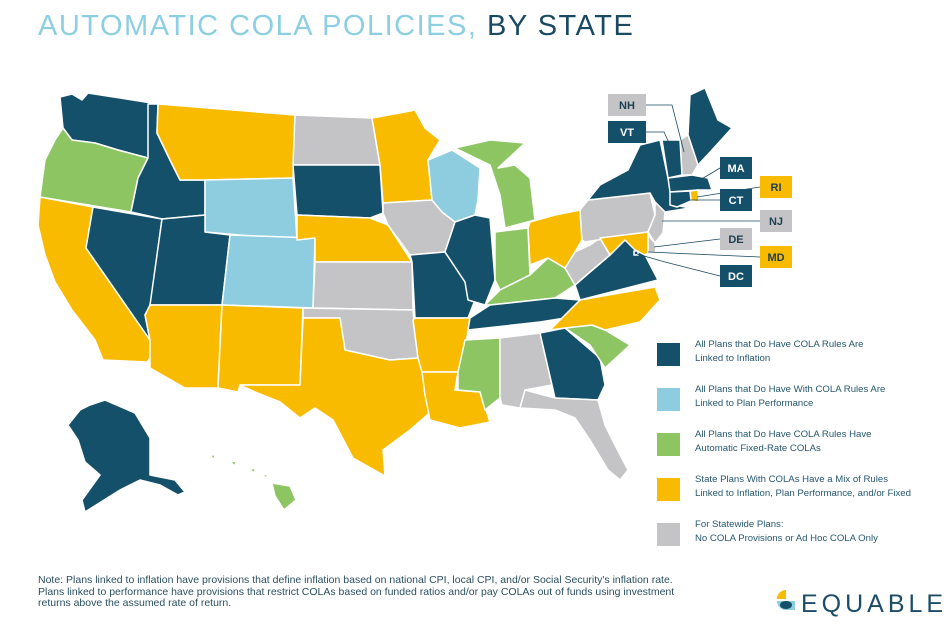 This screenshot has height=630, width=950. What do you see at coordinates (739, 524) in the screenshot?
I see `legend-line-1: For Statewide Plans:` at bounding box center [739, 524].